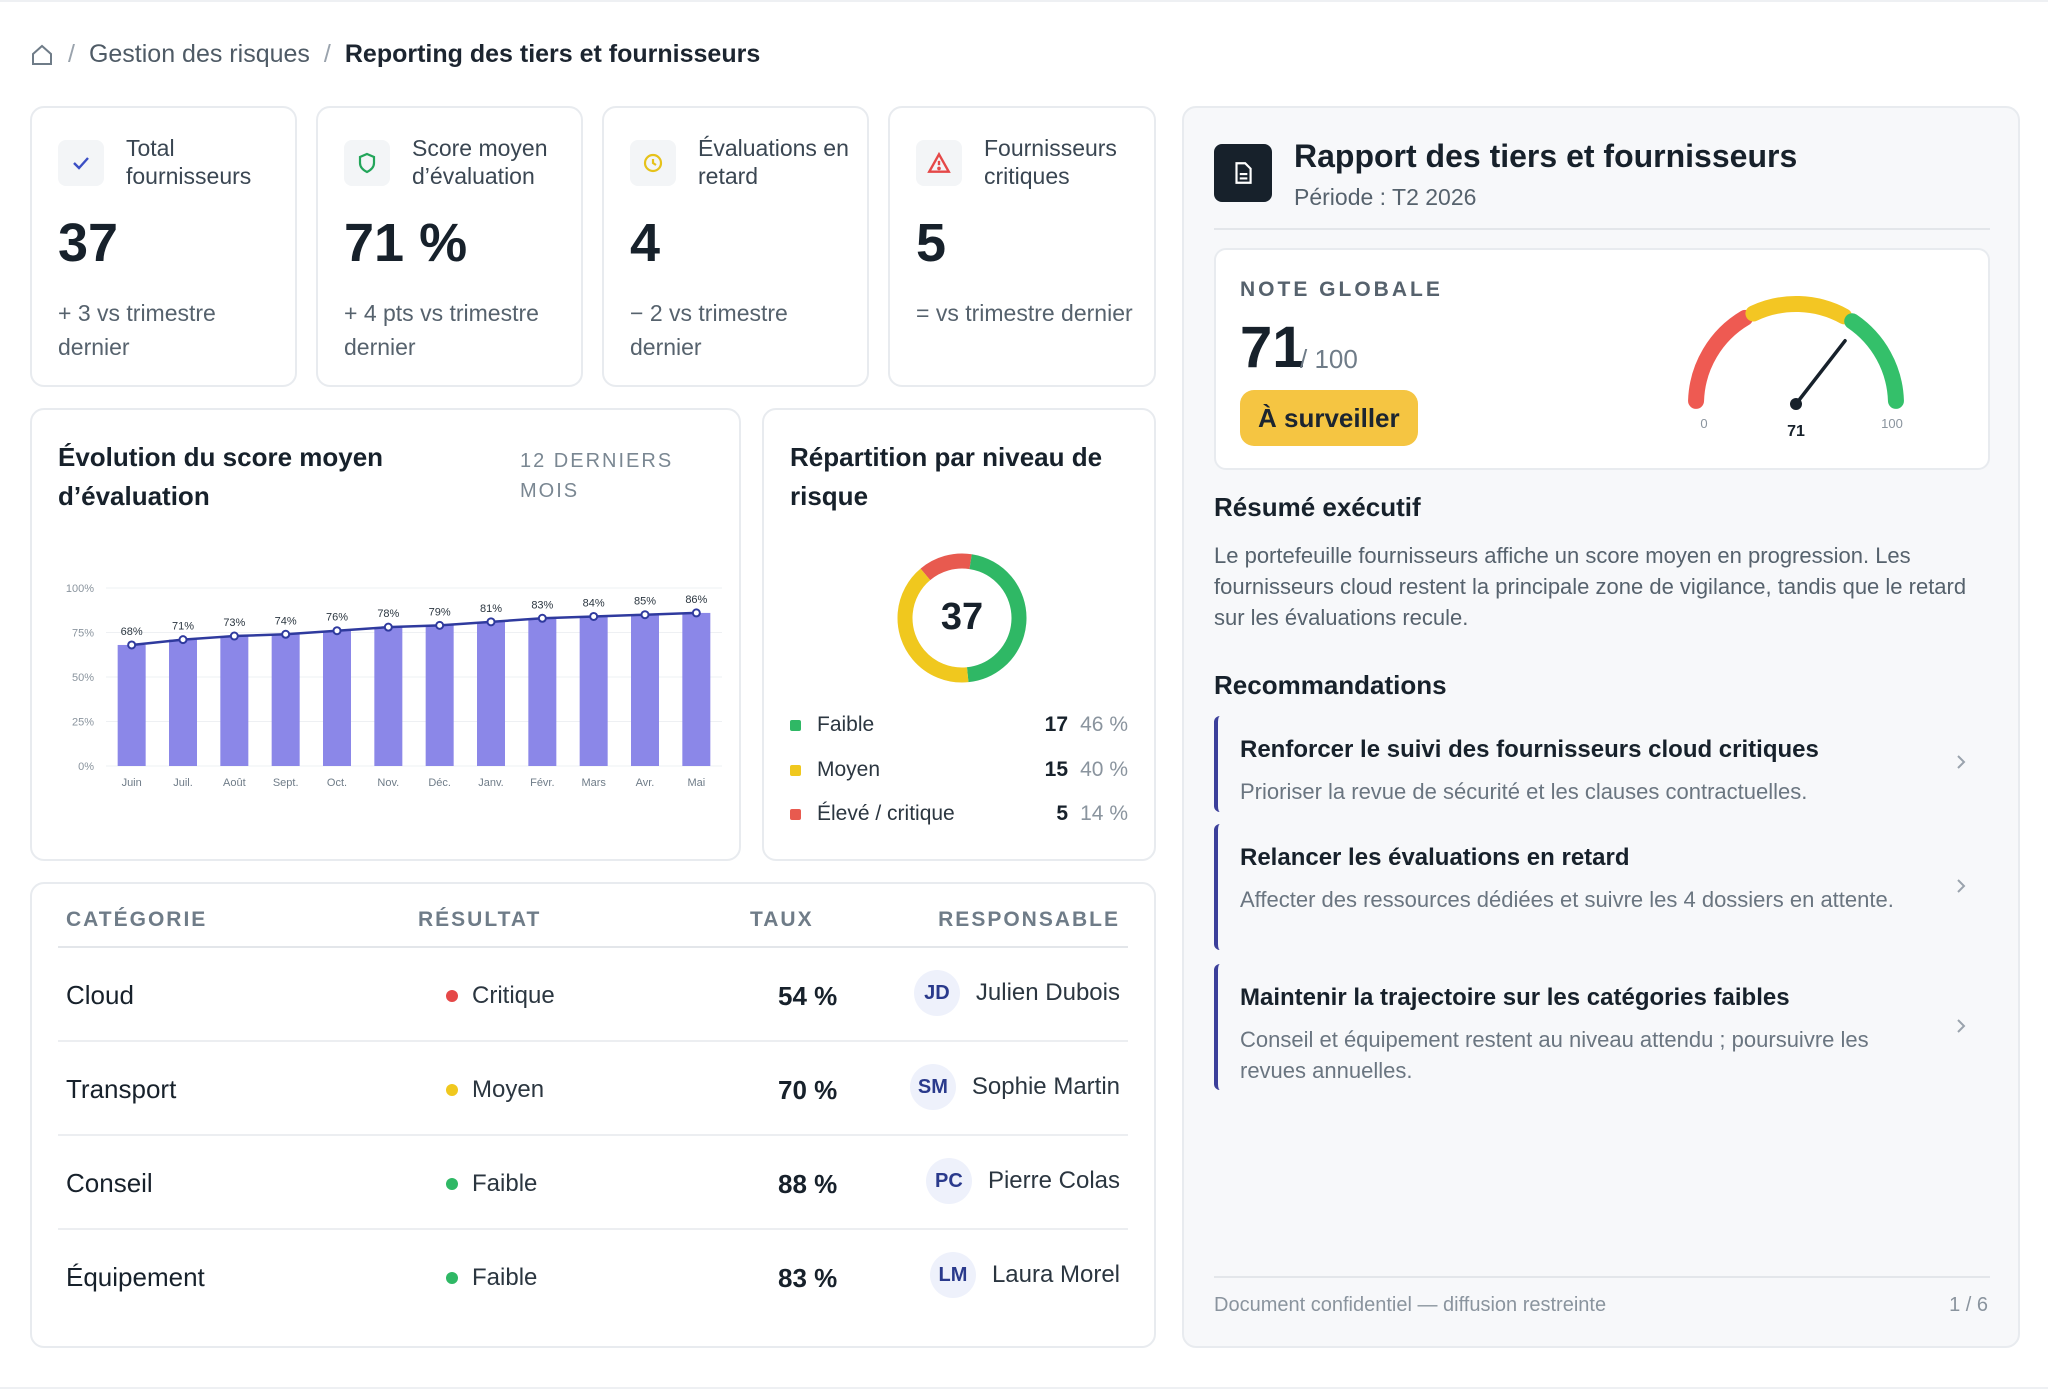  I want to click on gauge-segment, so click(1874, 361).